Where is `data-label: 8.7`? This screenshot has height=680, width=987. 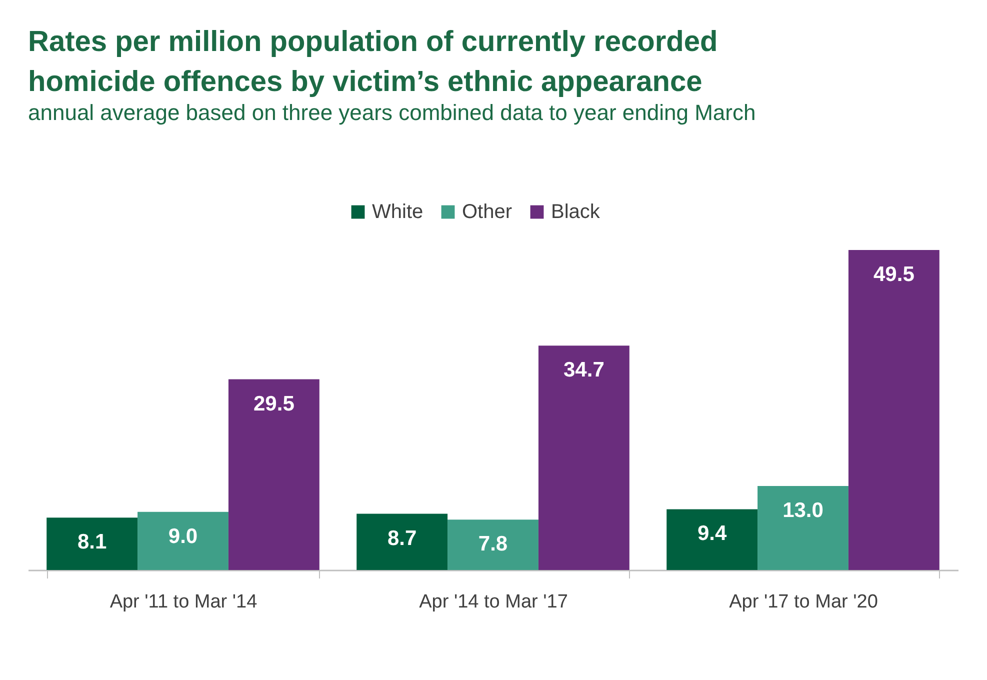 data-label: 8.7 is located at coordinates (402, 538).